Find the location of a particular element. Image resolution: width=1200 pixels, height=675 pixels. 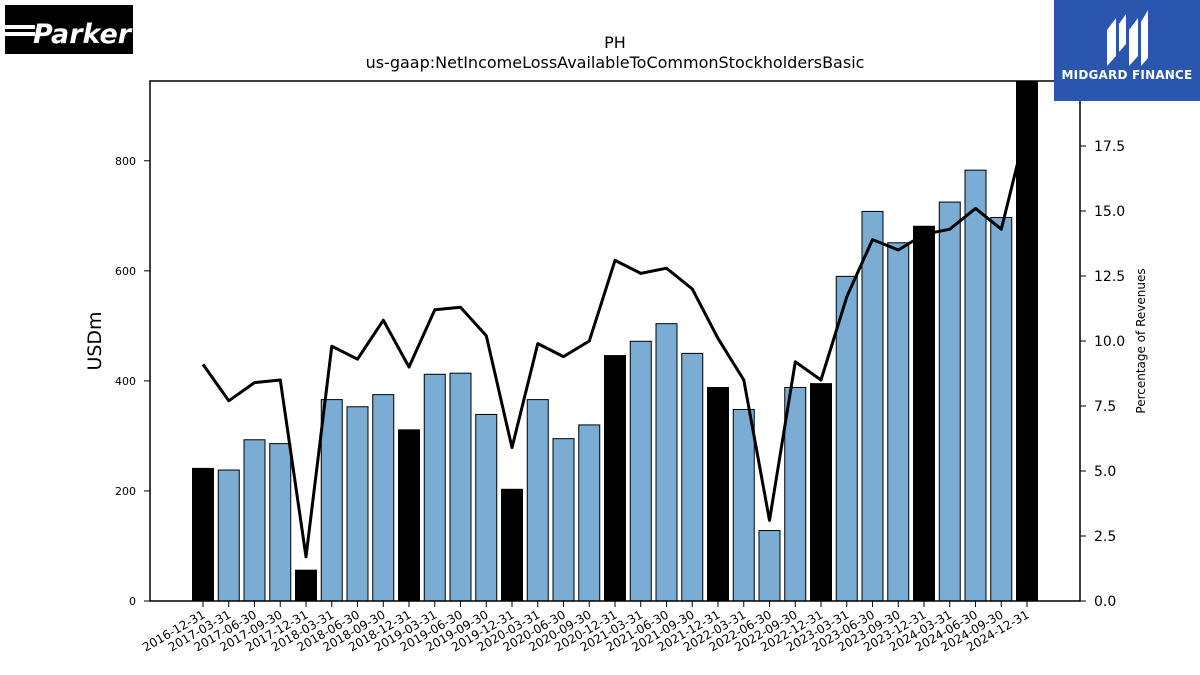

y2-axis-label: Percentage of Revenues is located at coordinates (1141, 340).